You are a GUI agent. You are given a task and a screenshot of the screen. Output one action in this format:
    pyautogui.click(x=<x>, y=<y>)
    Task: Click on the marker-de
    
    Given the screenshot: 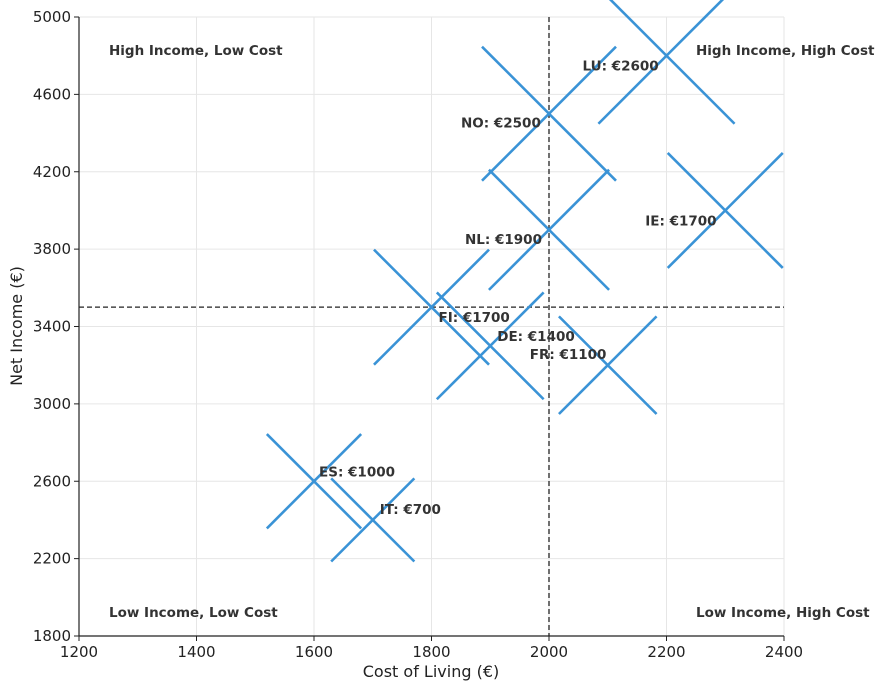 What is the action you would take?
    pyautogui.click(x=490, y=346)
    